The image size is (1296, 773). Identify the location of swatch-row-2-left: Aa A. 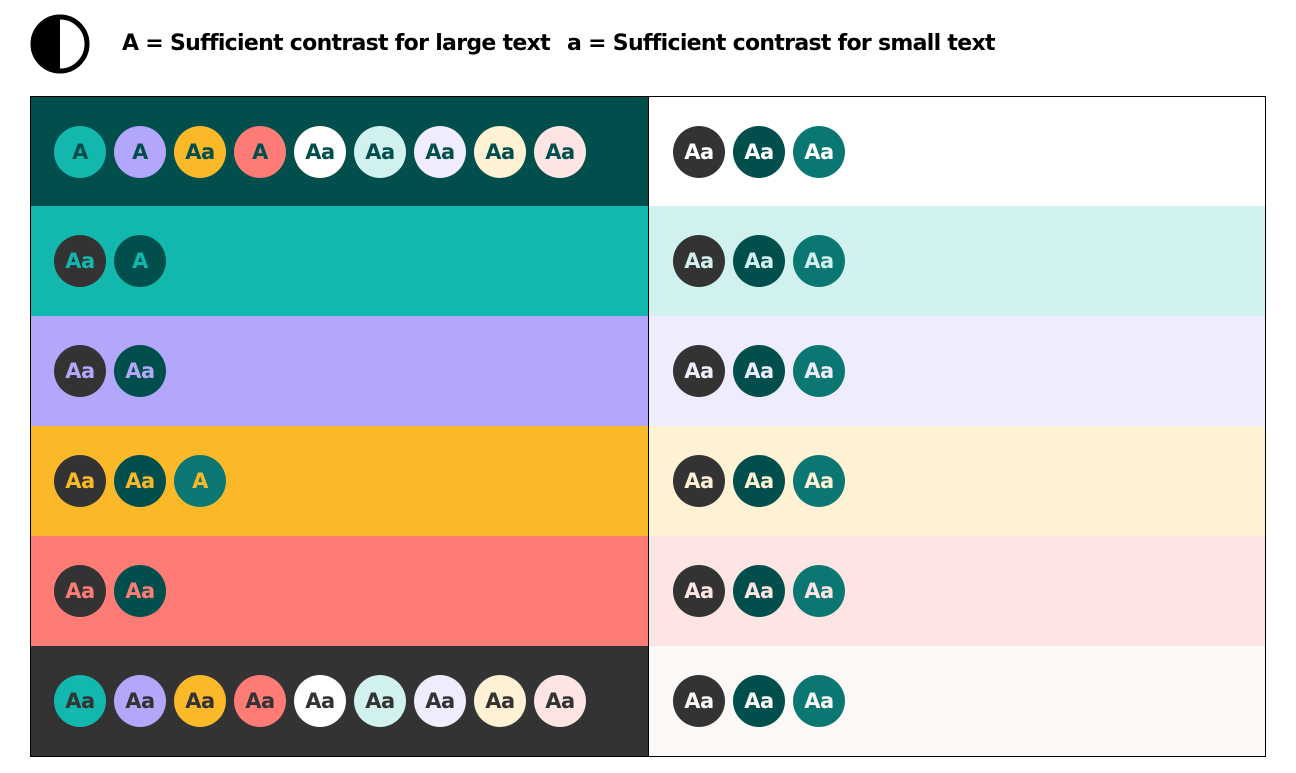
(339, 261).